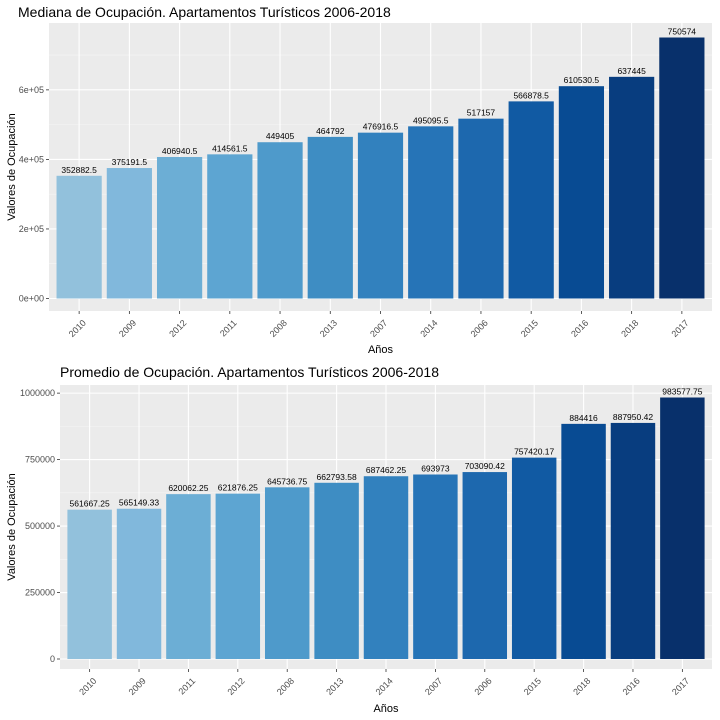 The height and width of the screenshot is (720, 720). What do you see at coordinates (431, 120) in the screenshot?
I see `data-label: 495095.5` at bounding box center [431, 120].